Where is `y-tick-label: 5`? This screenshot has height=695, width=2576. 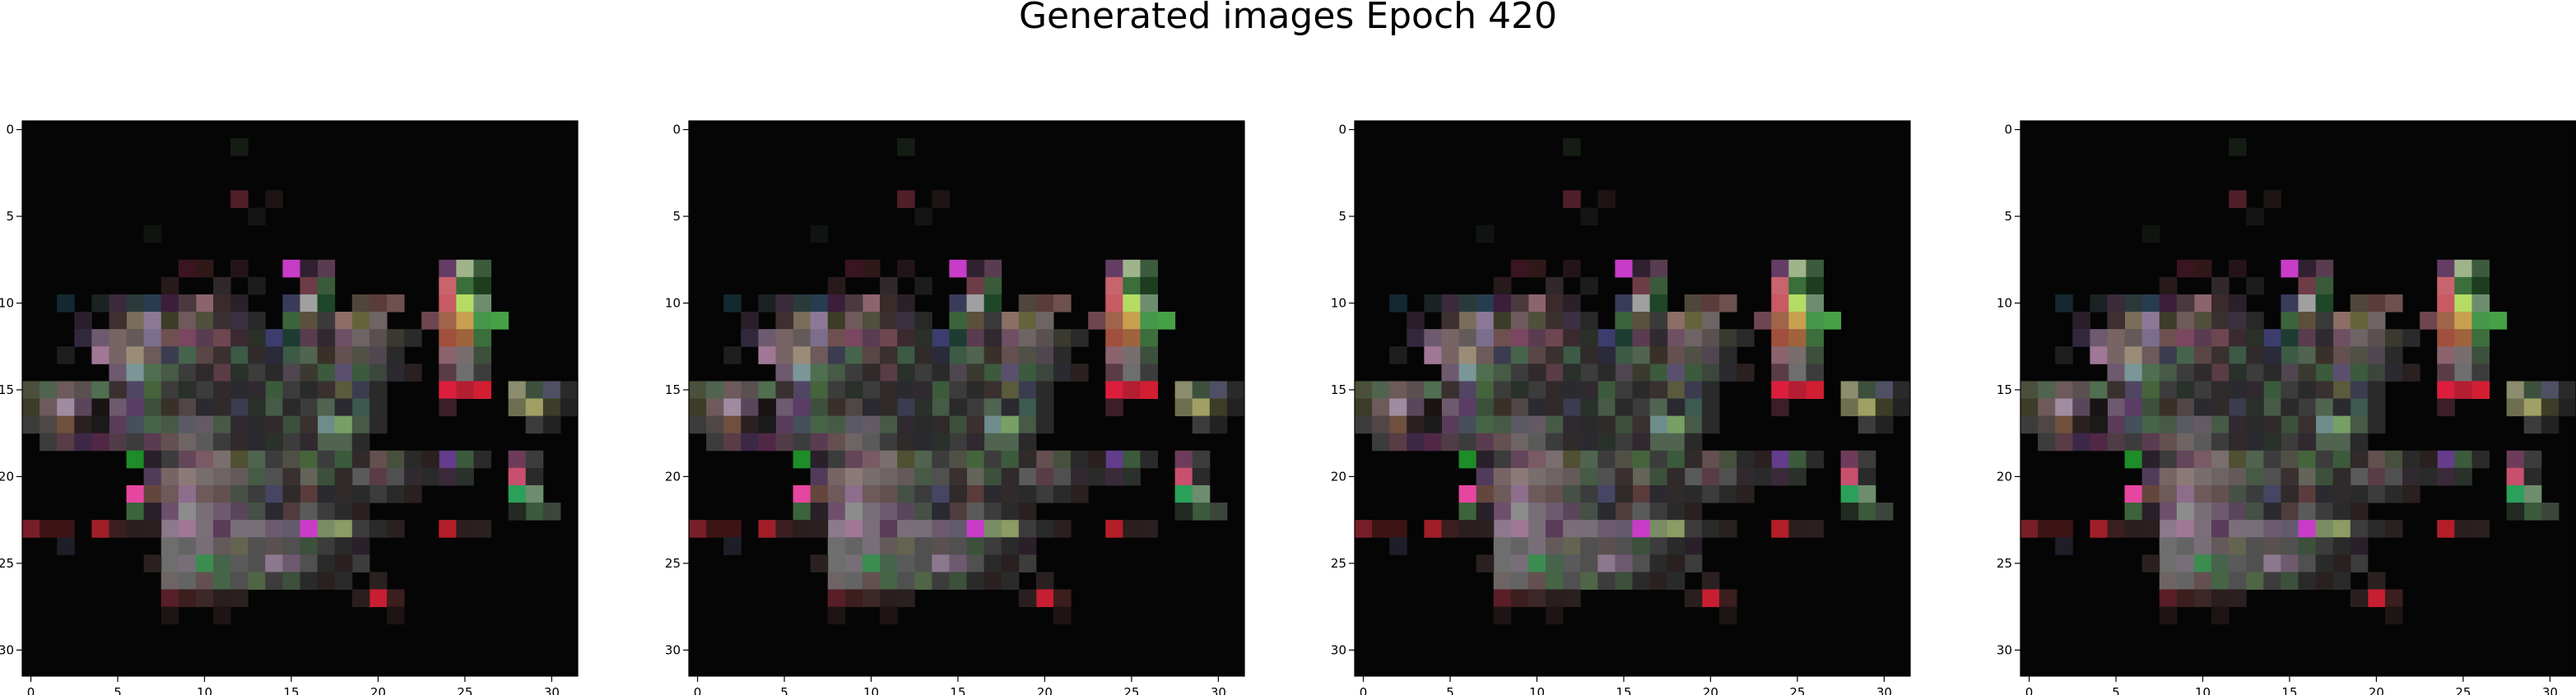 y-tick-label: 5 is located at coordinates (1342, 216).